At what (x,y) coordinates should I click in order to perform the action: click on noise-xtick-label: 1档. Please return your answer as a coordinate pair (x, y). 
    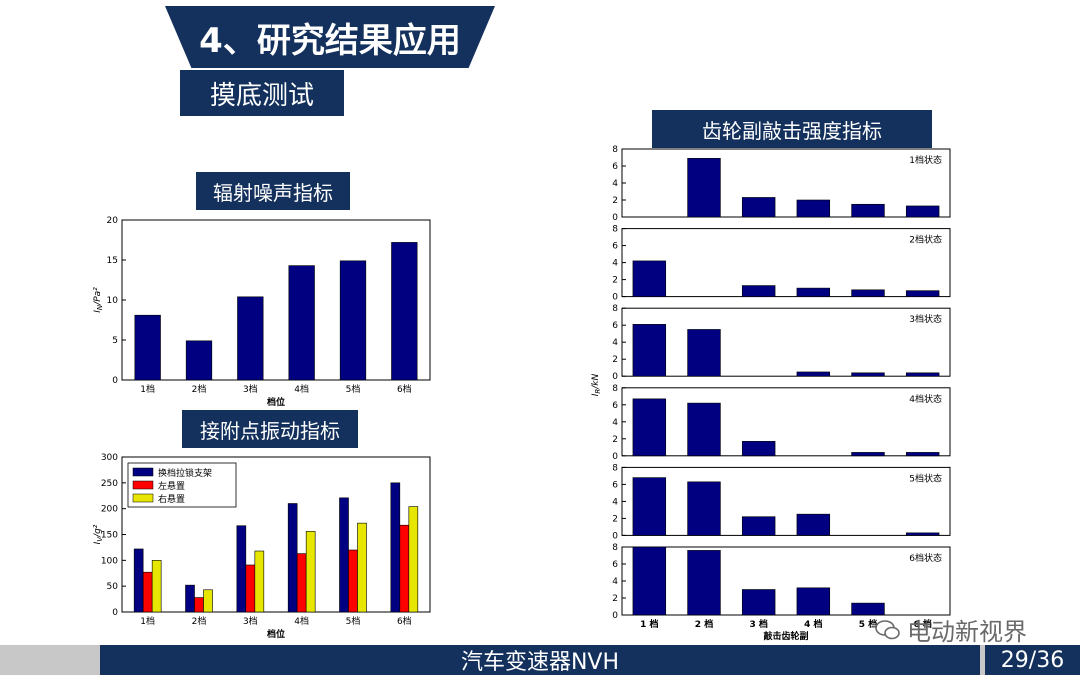
    Looking at the image, I should click on (147, 389).